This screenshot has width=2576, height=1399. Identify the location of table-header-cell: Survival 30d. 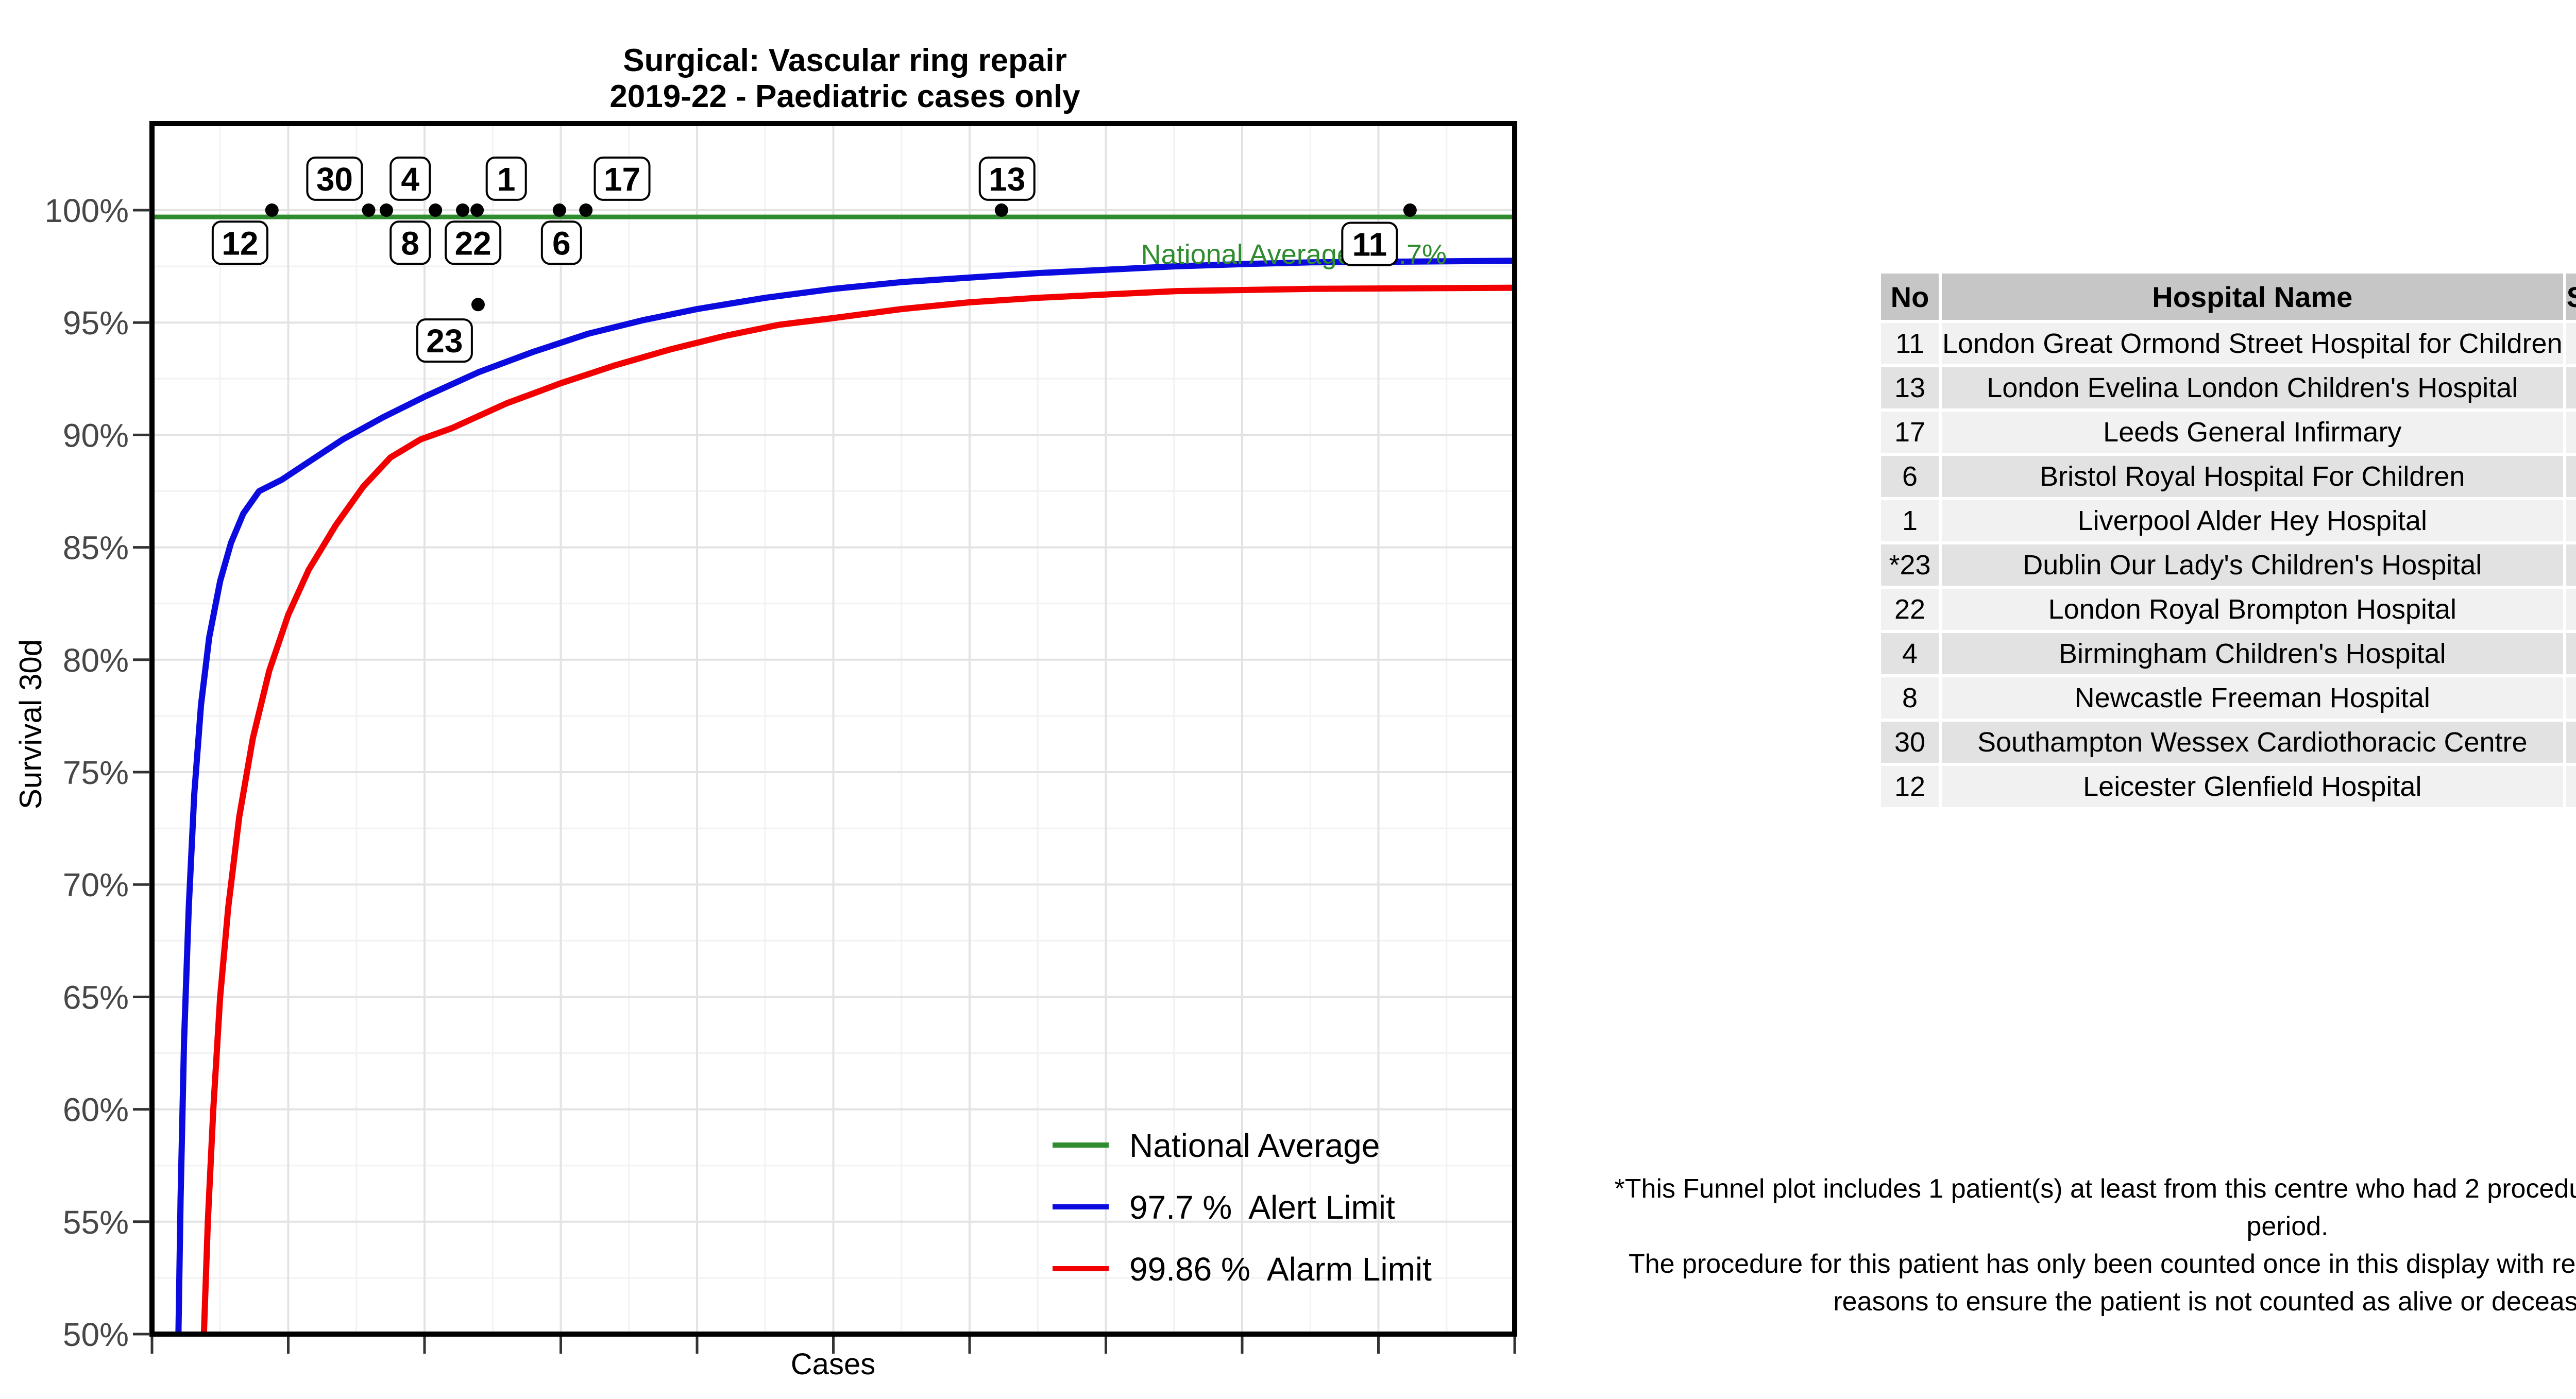
(2571, 297).